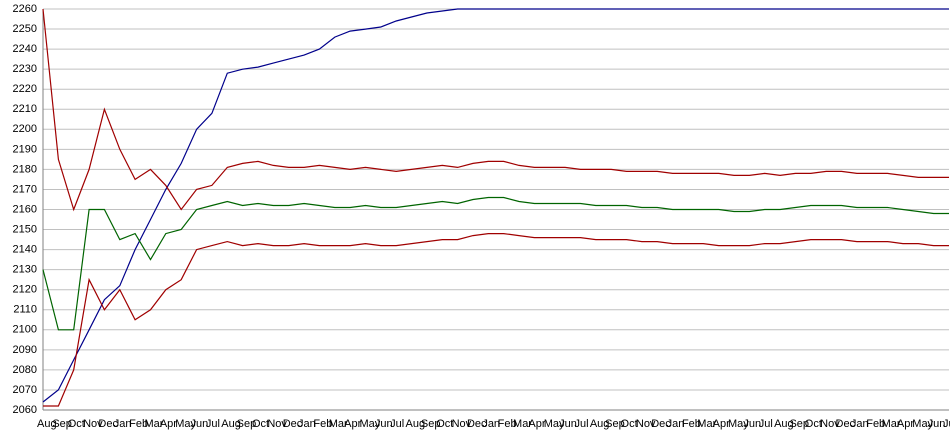  I want to click on y-tick-label: 2110, so click(25, 310).